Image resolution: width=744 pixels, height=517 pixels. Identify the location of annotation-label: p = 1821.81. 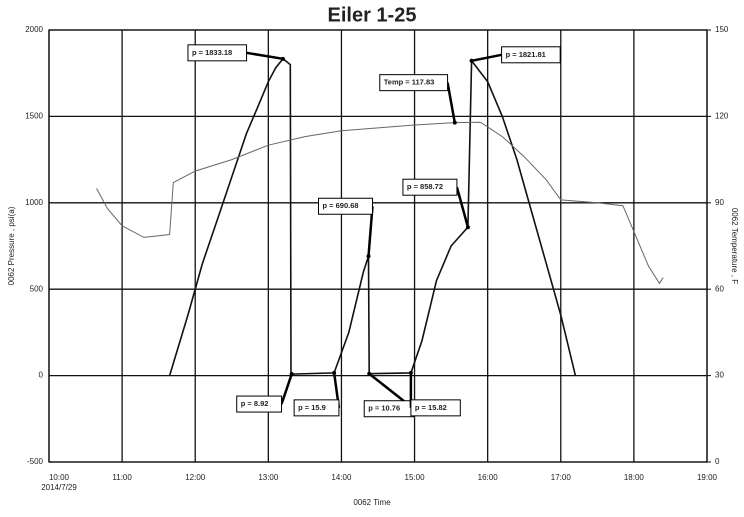
(526, 54).